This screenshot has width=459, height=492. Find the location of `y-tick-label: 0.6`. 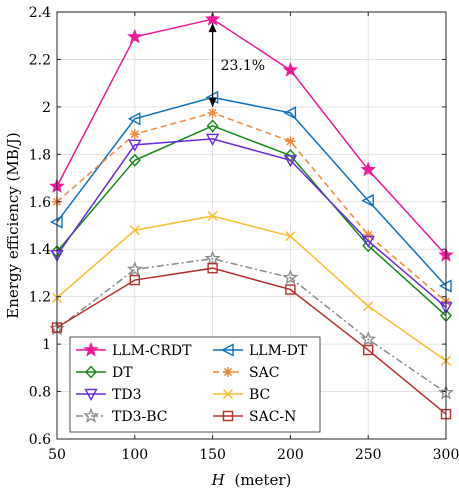

y-tick-label: 0.6 is located at coordinates (40, 440).